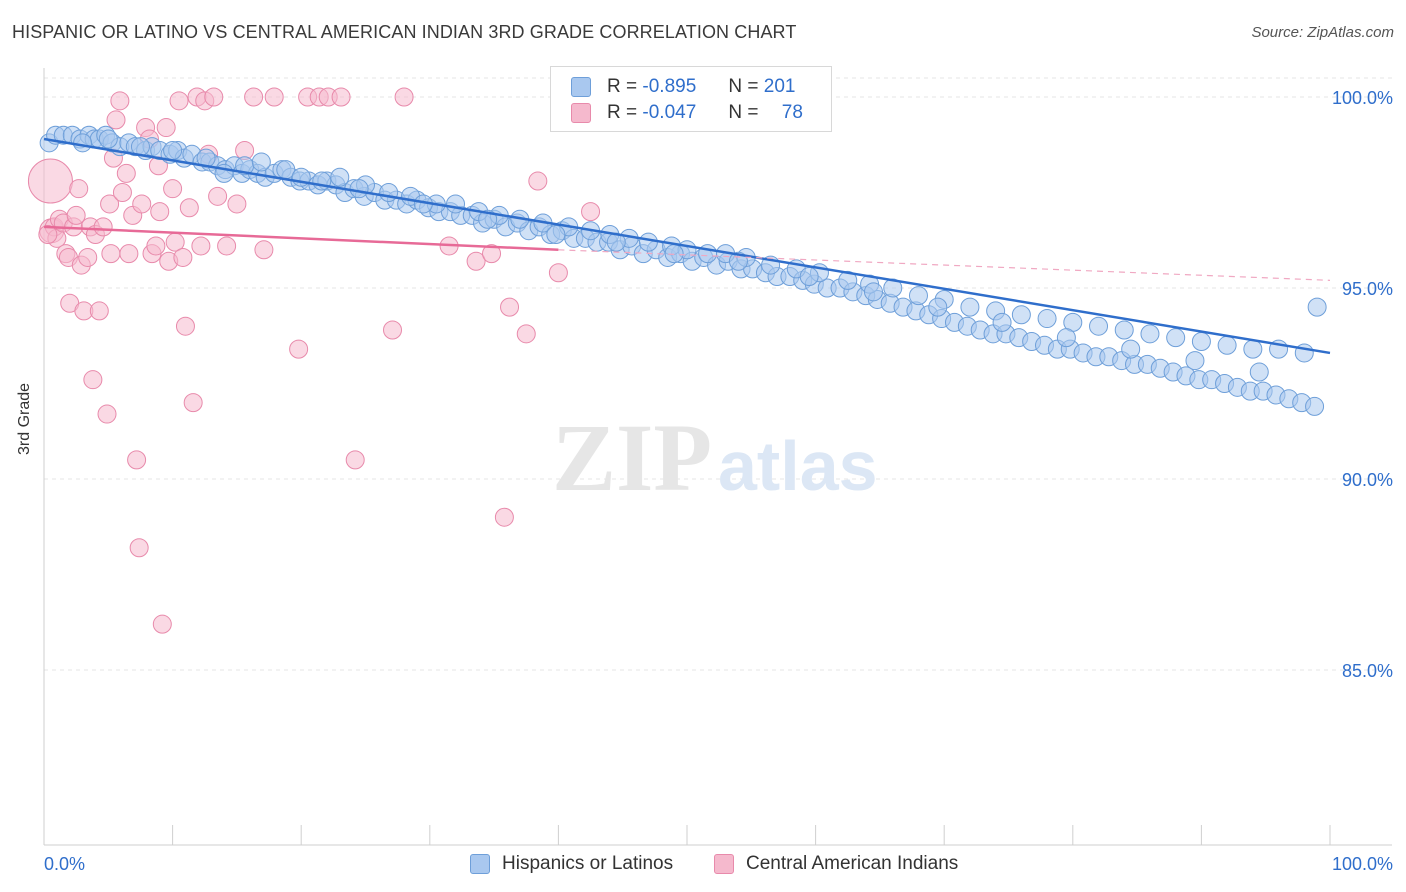  Describe the element at coordinates (571, 864) in the screenshot. I see `bottom-legend-hispanic: Hispanics or Latinos` at that location.